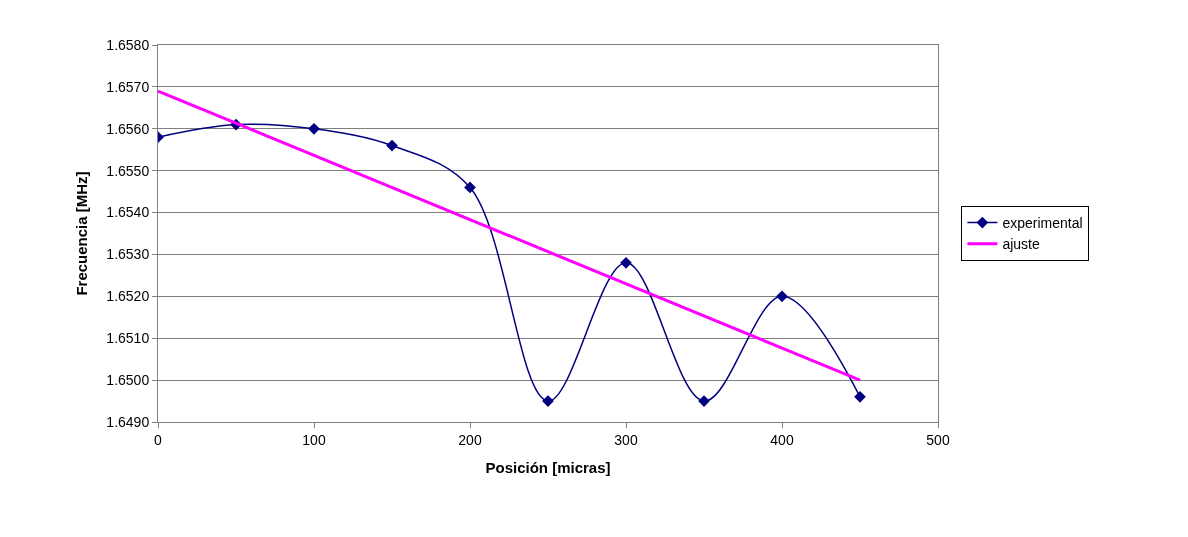 Image resolution: width=1188 pixels, height=537 pixels. Describe the element at coordinates (782, 439) in the screenshot. I see `x-tick-label: 400` at that location.